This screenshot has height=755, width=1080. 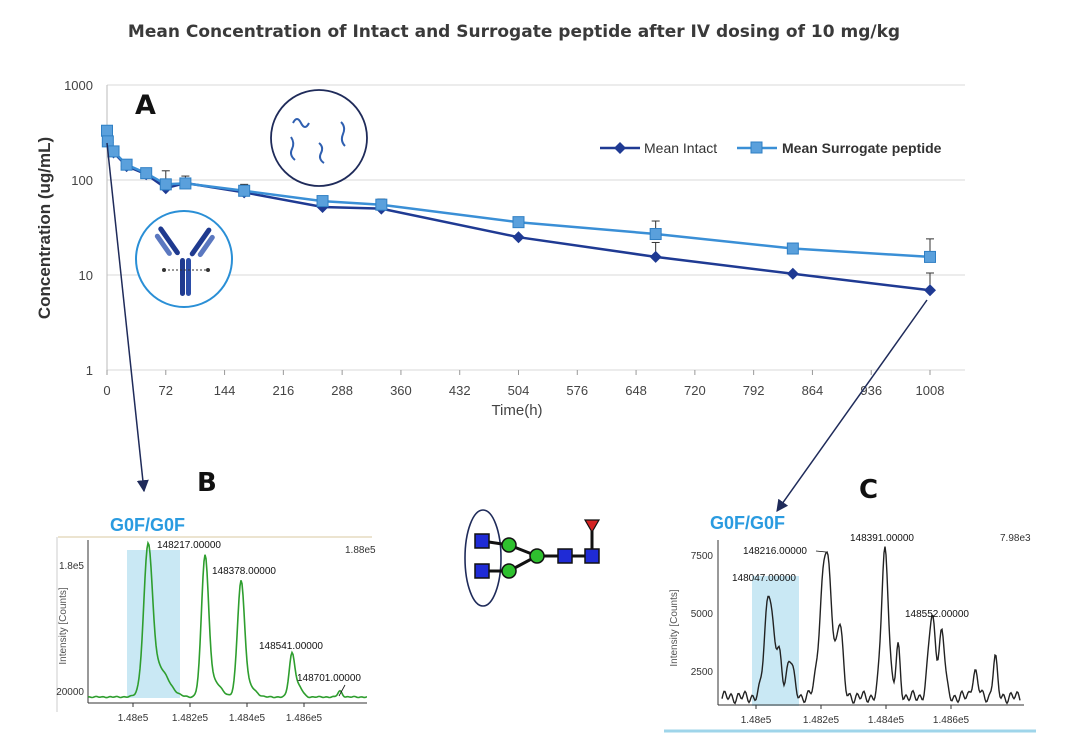 What do you see at coordinates (930, 390) in the screenshot?
I see `x-tick-label: 1008` at bounding box center [930, 390].